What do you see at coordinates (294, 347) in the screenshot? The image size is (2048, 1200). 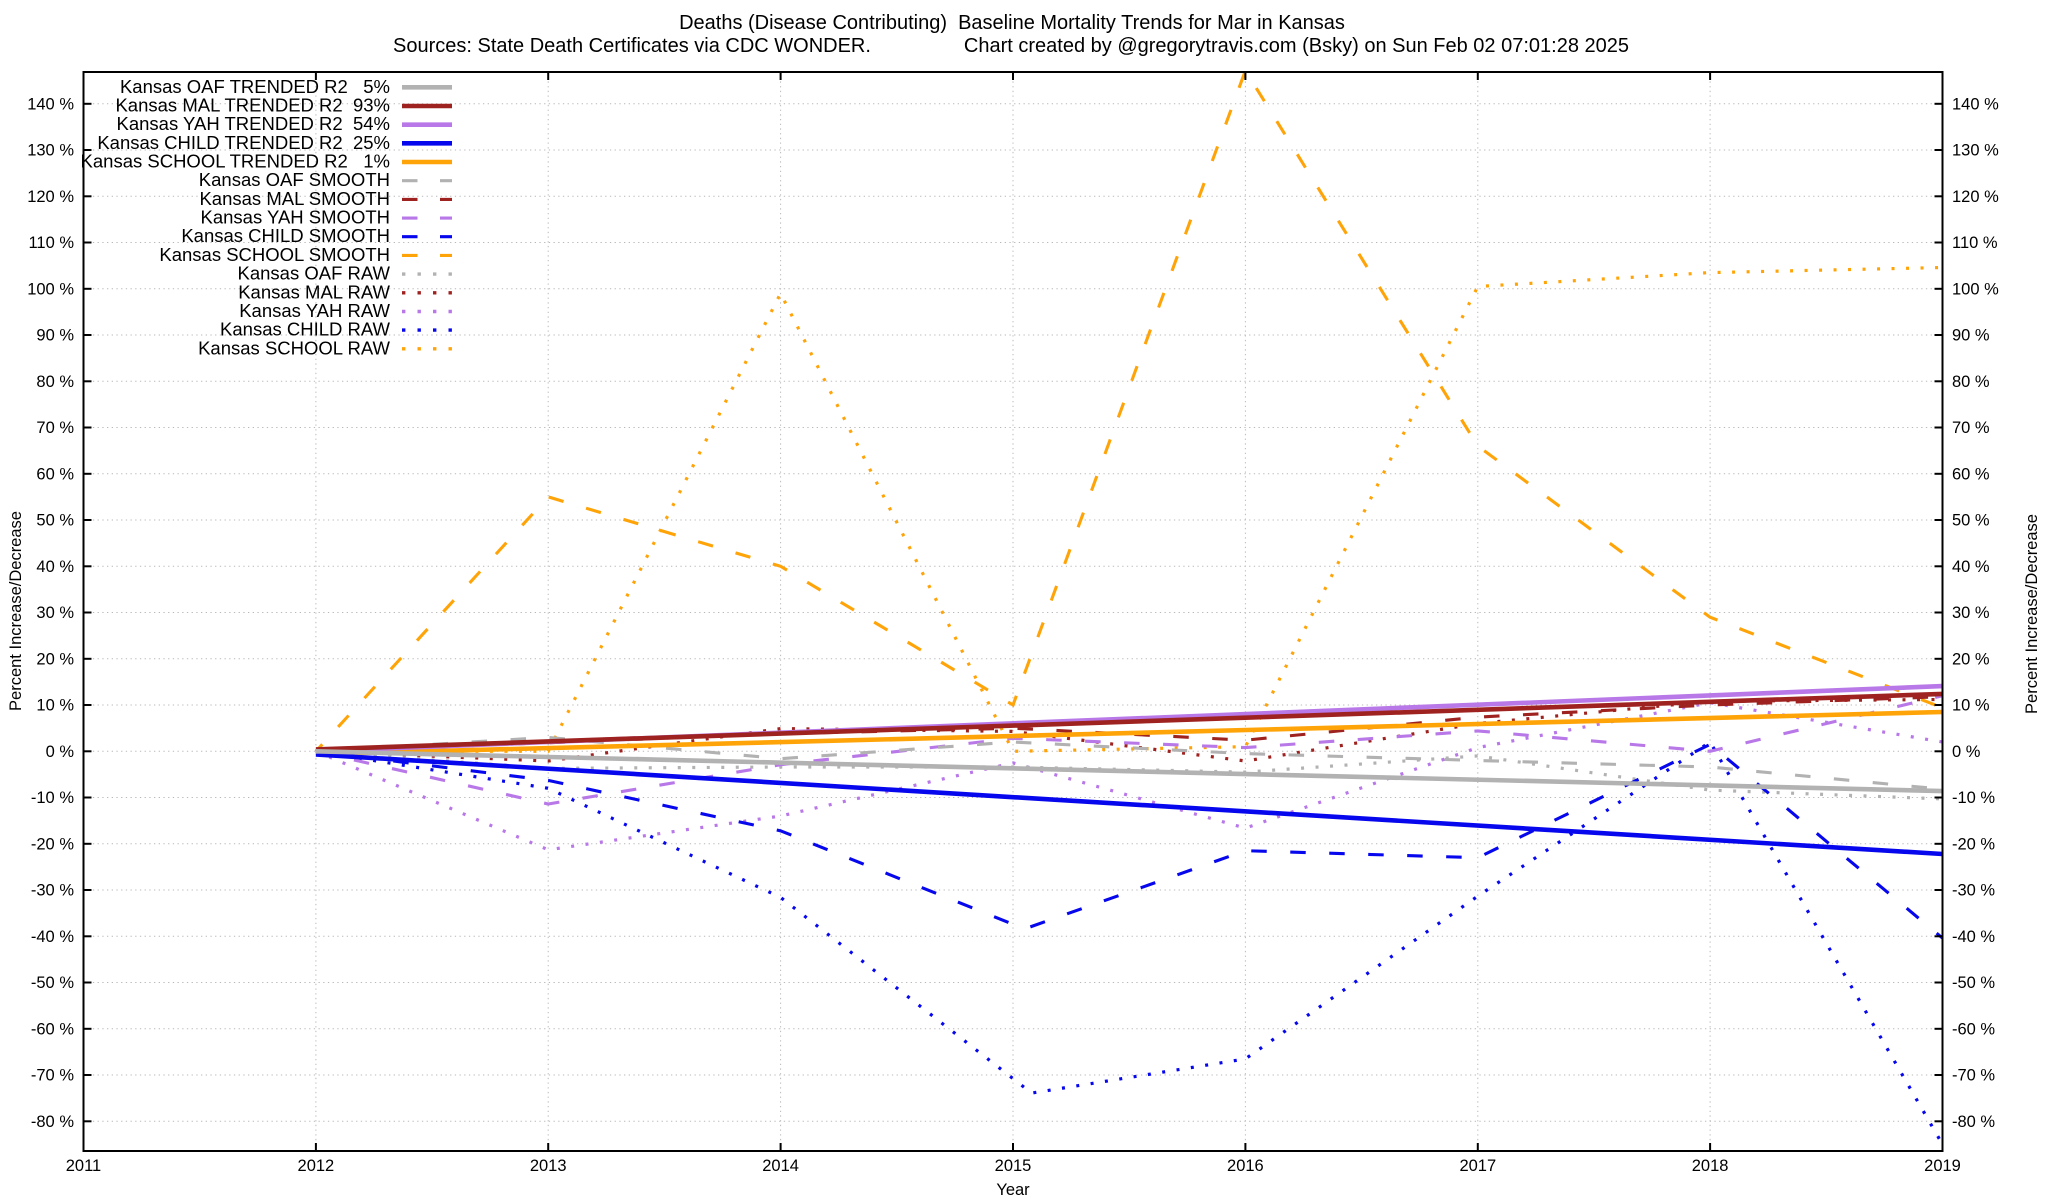 I see `svg-text: Kansas SCHOOL RAW` at bounding box center [294, 347].